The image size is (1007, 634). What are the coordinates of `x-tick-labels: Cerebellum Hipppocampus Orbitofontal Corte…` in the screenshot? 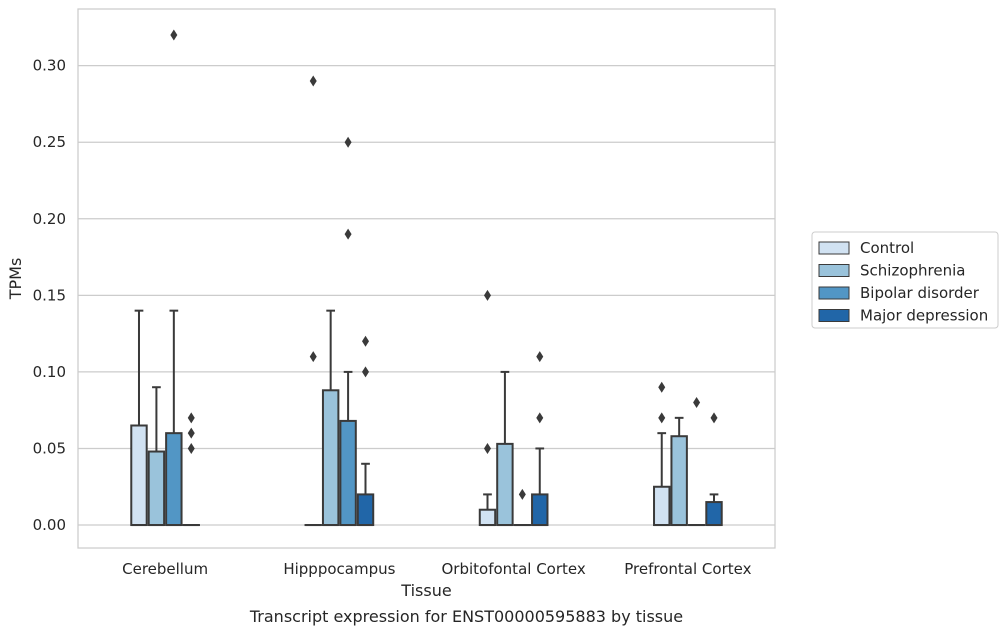 It's located at (436, 569).